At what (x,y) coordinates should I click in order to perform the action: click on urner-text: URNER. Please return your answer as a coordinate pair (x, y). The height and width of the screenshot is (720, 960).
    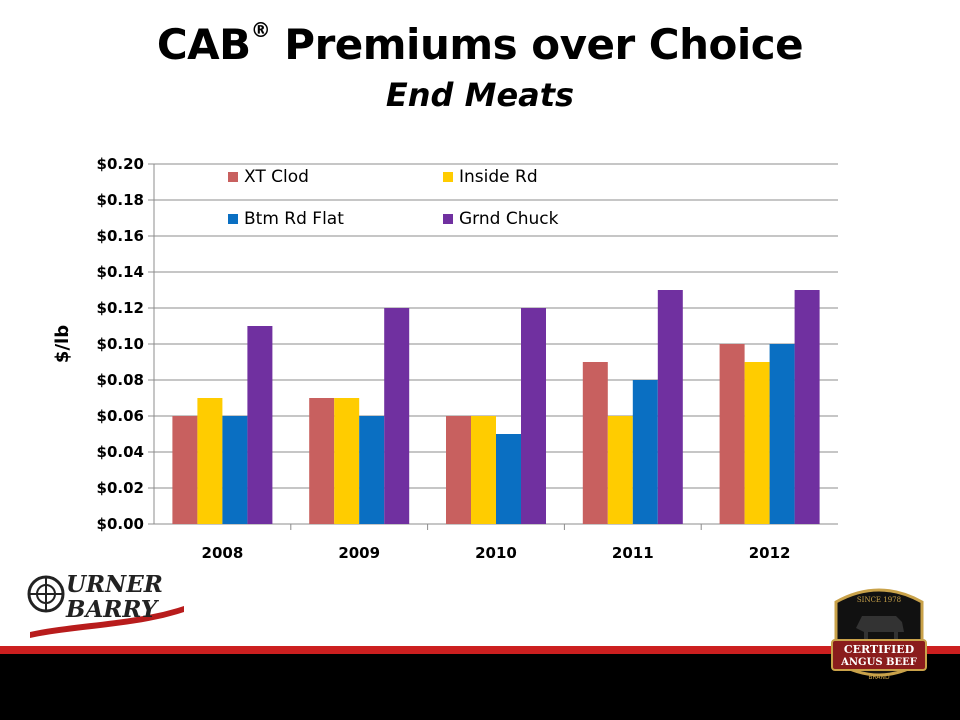
    Looking at the image, I should click on (114, 584).